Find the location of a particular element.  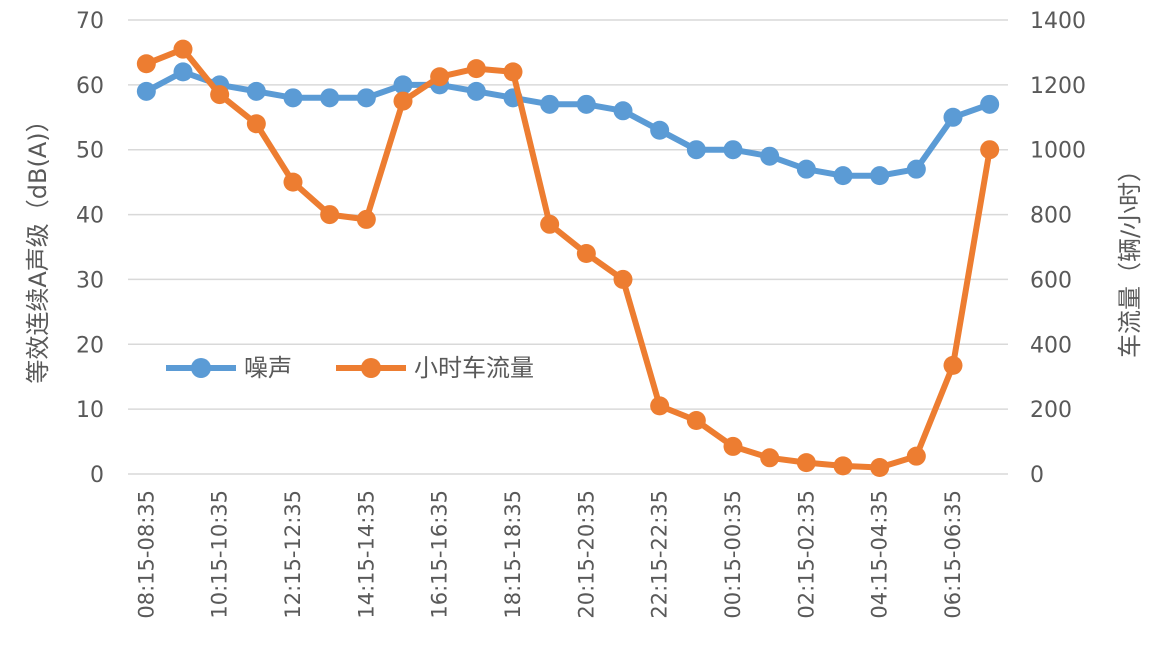

y2-tick-label: 800 is located at coordinates (1051, 216).